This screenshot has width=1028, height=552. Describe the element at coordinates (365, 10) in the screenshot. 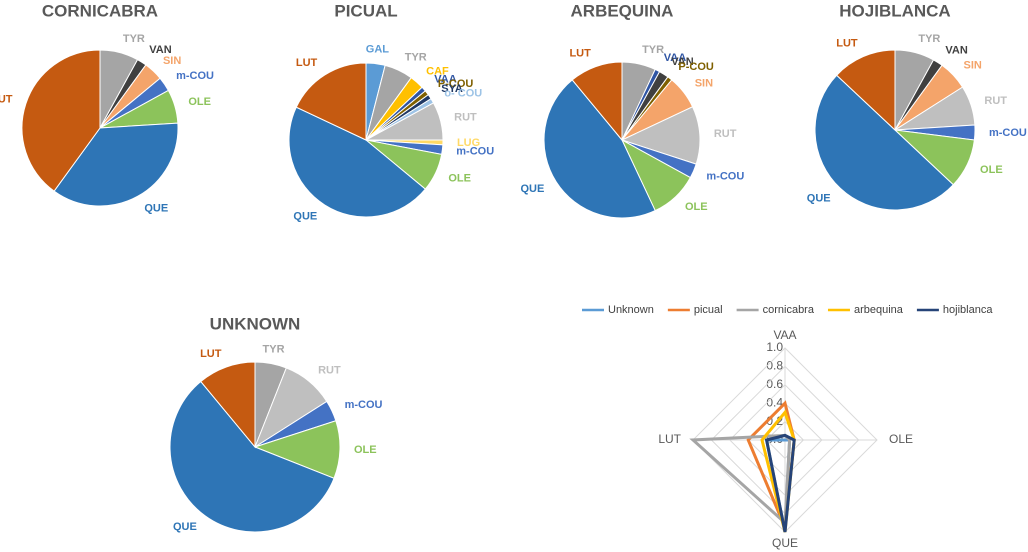

I see `chart-title: PICUAL` at that location.